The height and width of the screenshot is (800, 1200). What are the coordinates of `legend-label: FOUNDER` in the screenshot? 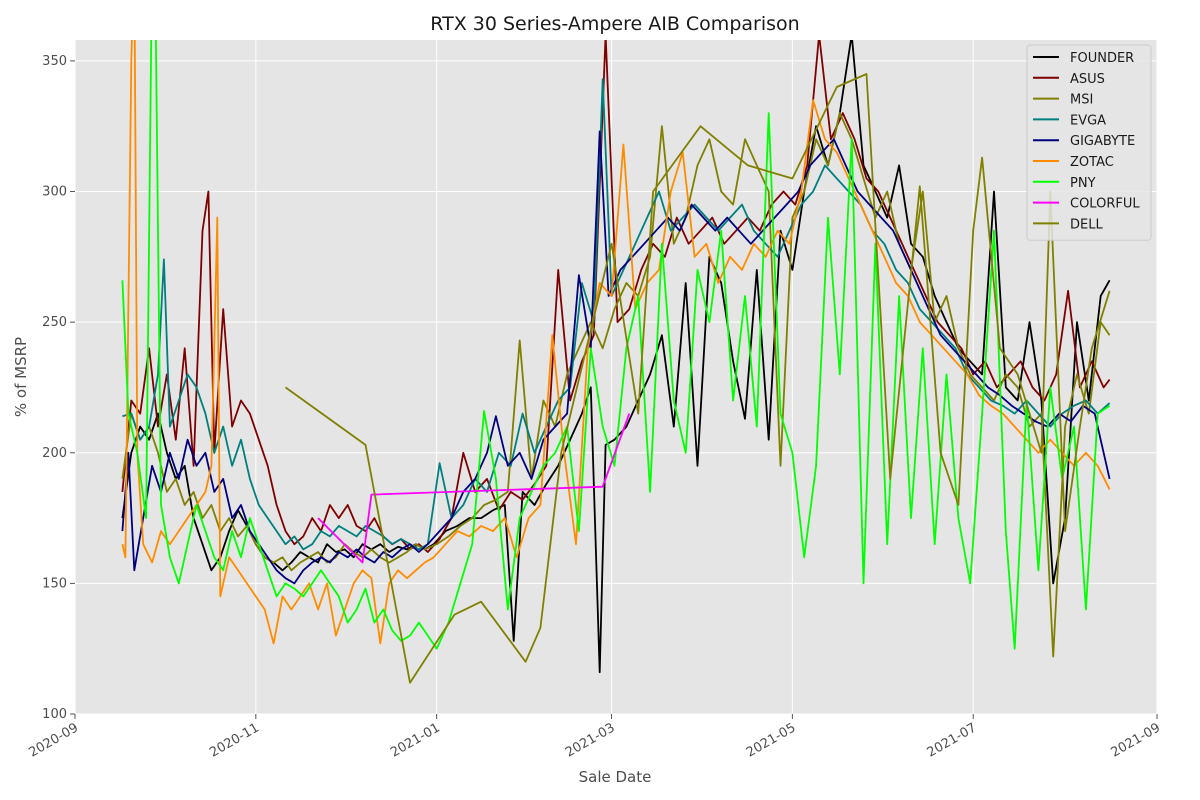 It's located at (1102, 58).